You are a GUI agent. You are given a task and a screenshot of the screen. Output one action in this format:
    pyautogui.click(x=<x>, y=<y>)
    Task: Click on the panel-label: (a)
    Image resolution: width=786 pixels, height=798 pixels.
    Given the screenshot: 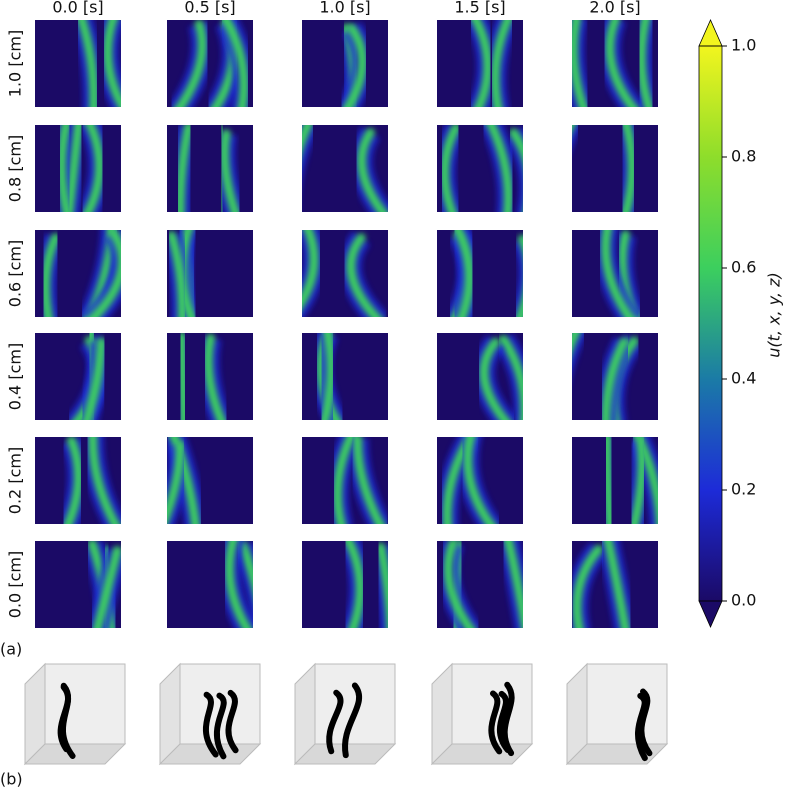 What is the action you would take?
    pyautogui.click(x=11, y=649)
    